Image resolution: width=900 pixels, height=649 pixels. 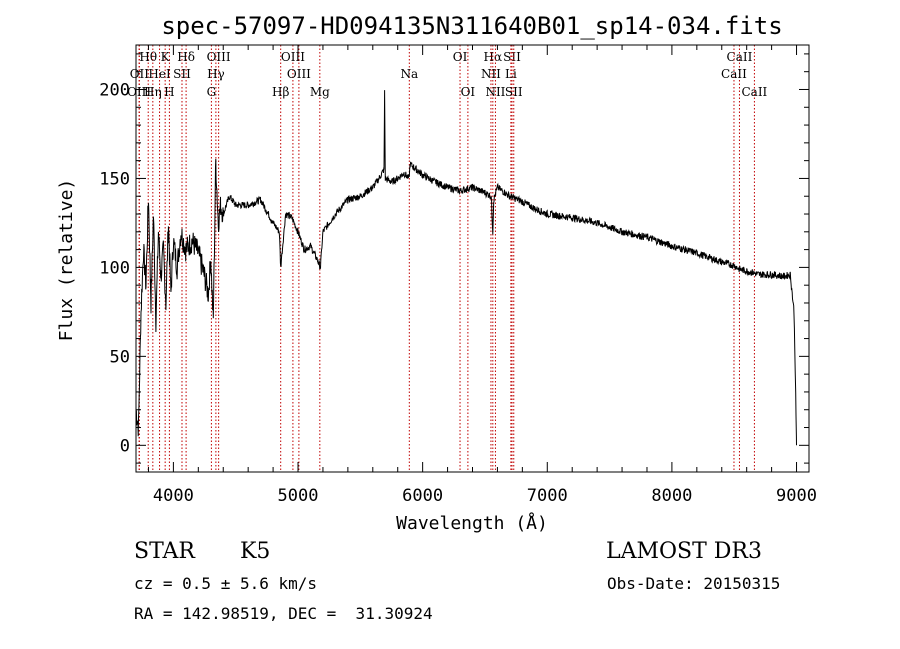 What do you see at coordinates (734, 74) in the screenshot?
I see `line-label-26: CaII` at bounding box center [734, 74].